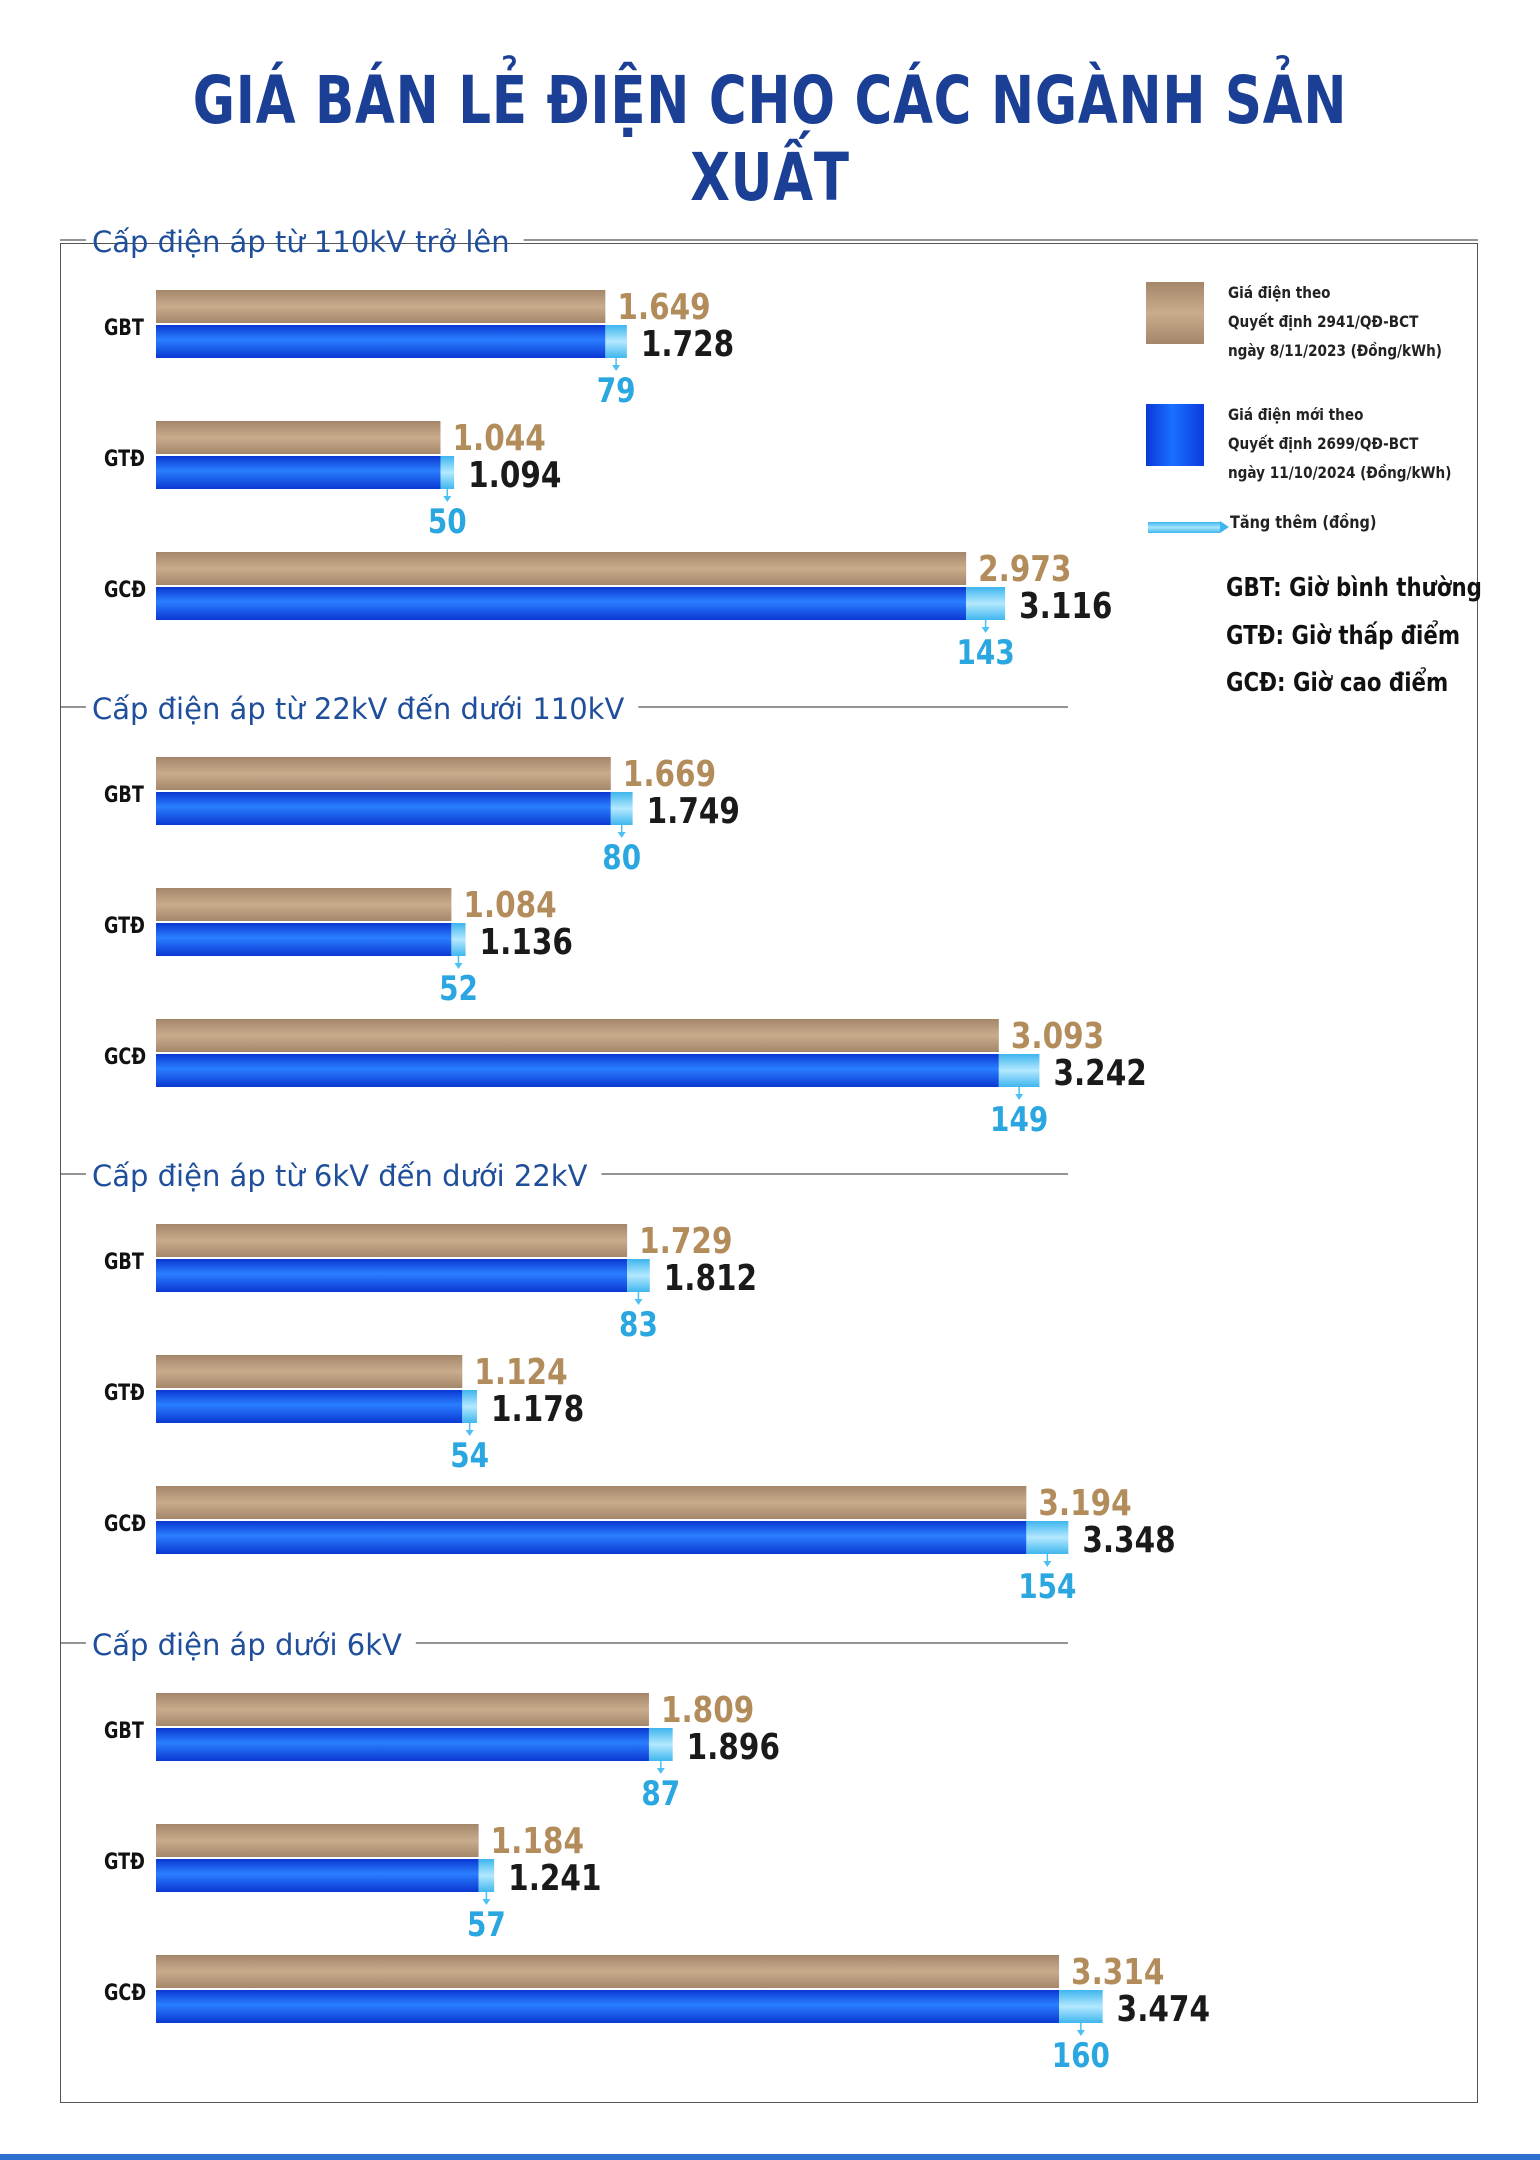  I want to click on increase-label: 79, so click(616, 390).